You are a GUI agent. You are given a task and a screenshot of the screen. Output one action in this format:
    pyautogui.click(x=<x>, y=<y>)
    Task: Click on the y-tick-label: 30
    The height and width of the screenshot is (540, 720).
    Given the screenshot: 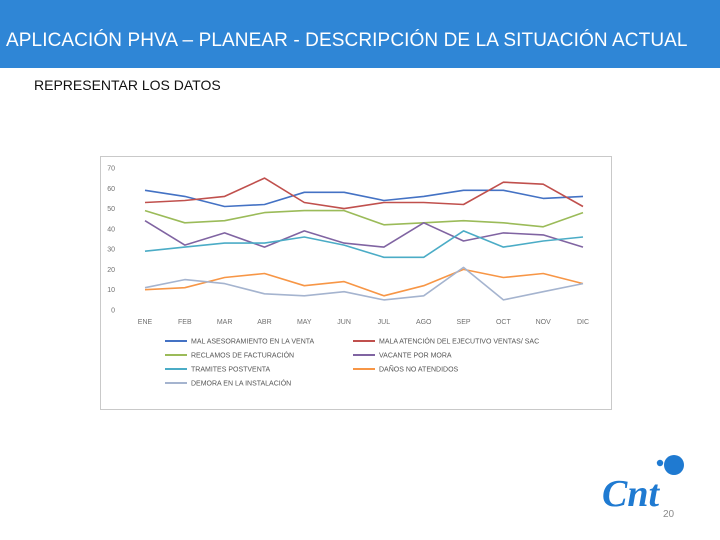 What is the action you would take?
    pyautogui.click(x=111, y=250)
    